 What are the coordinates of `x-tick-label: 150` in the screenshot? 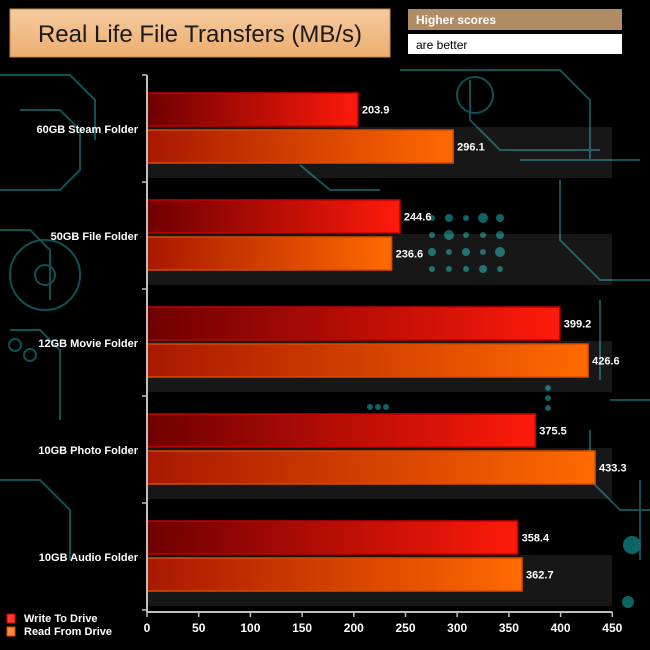 It's located at (302, 628).